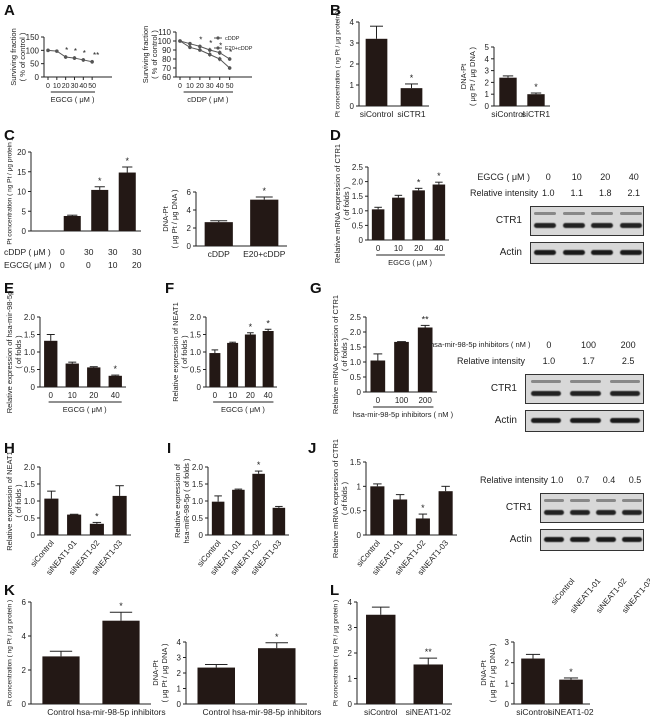 This screenshot has width=650, height=724. I want to click on blot-header-value: 0, so click(548, 177).